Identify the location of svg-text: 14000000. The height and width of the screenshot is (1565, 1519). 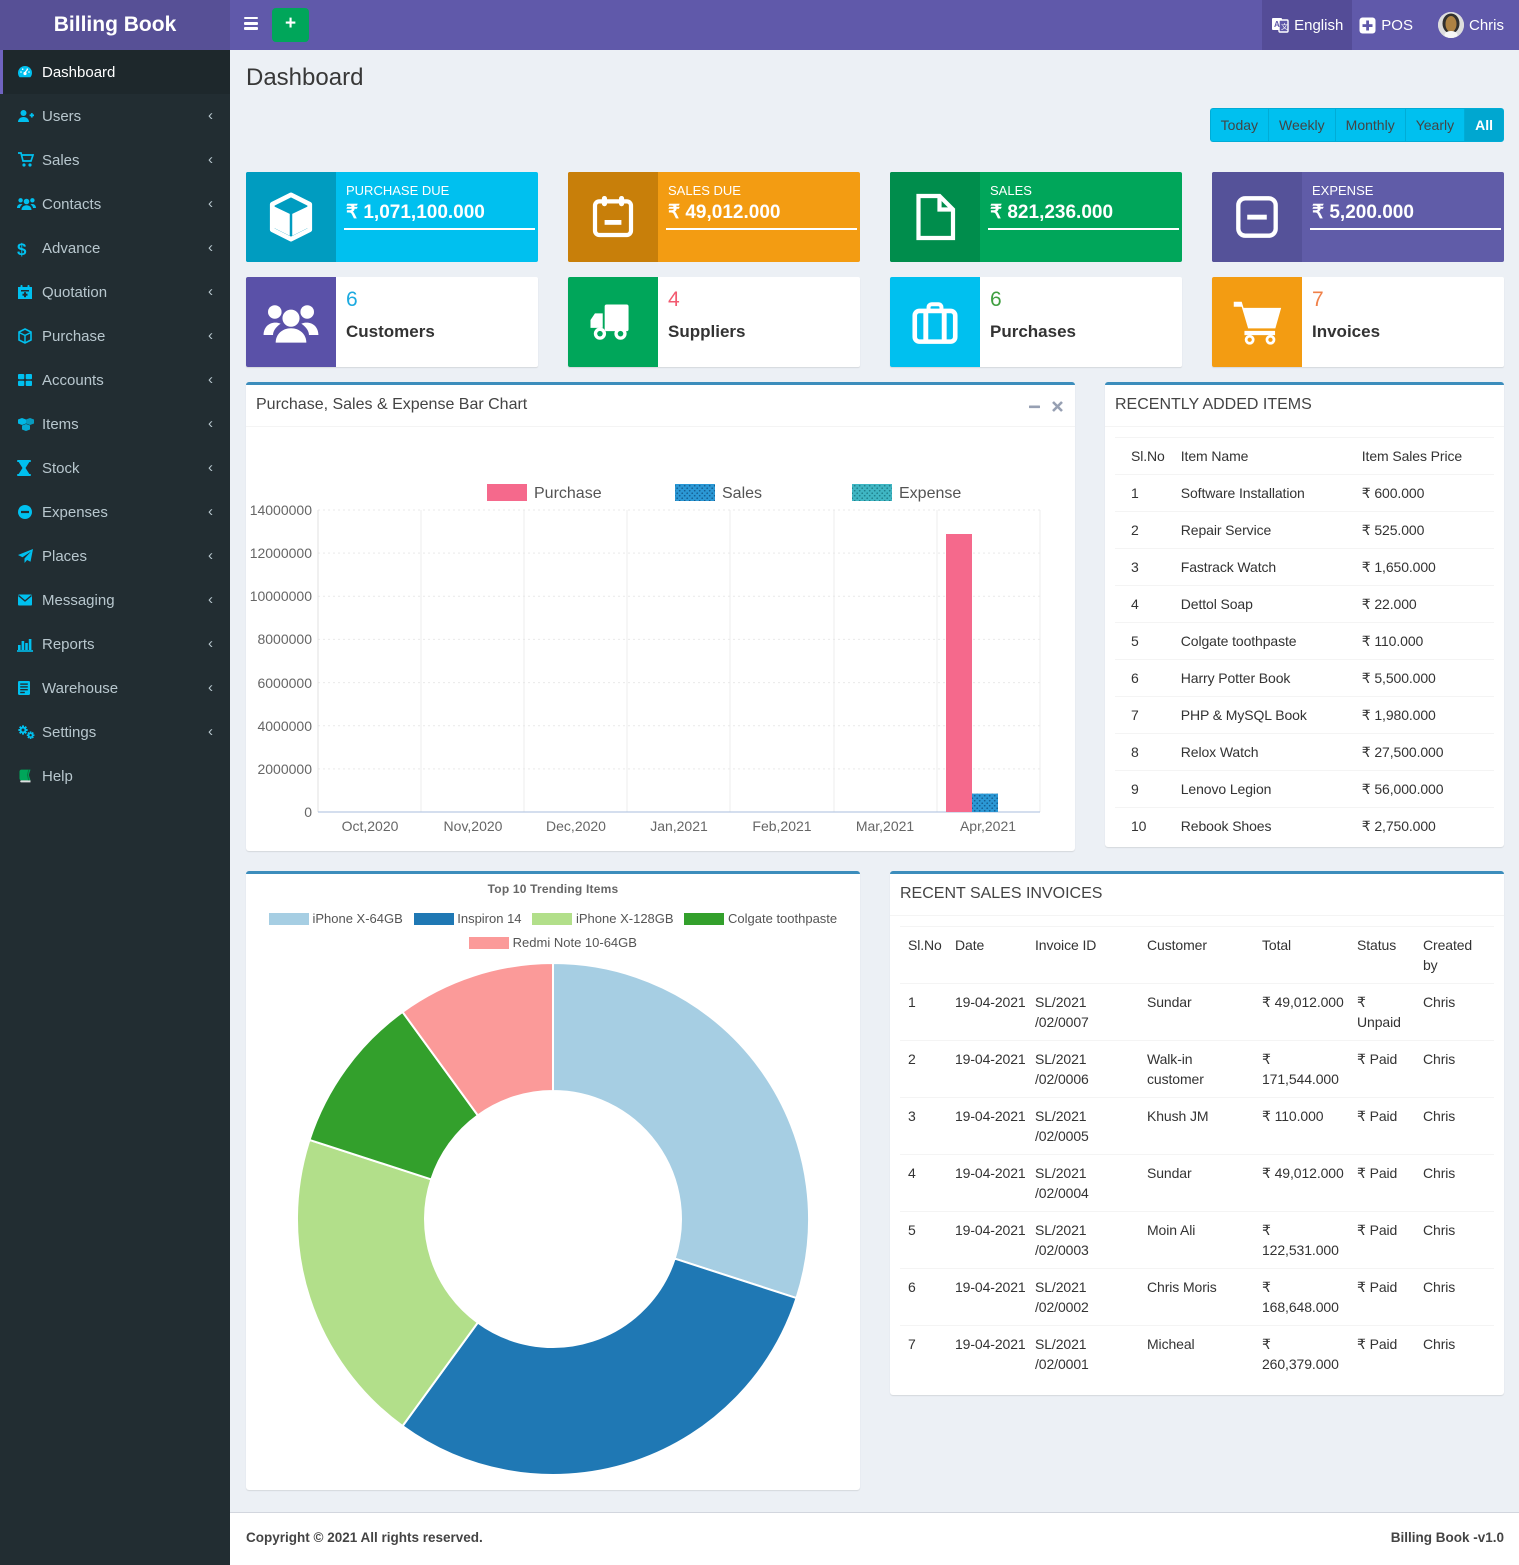
(281, 510).